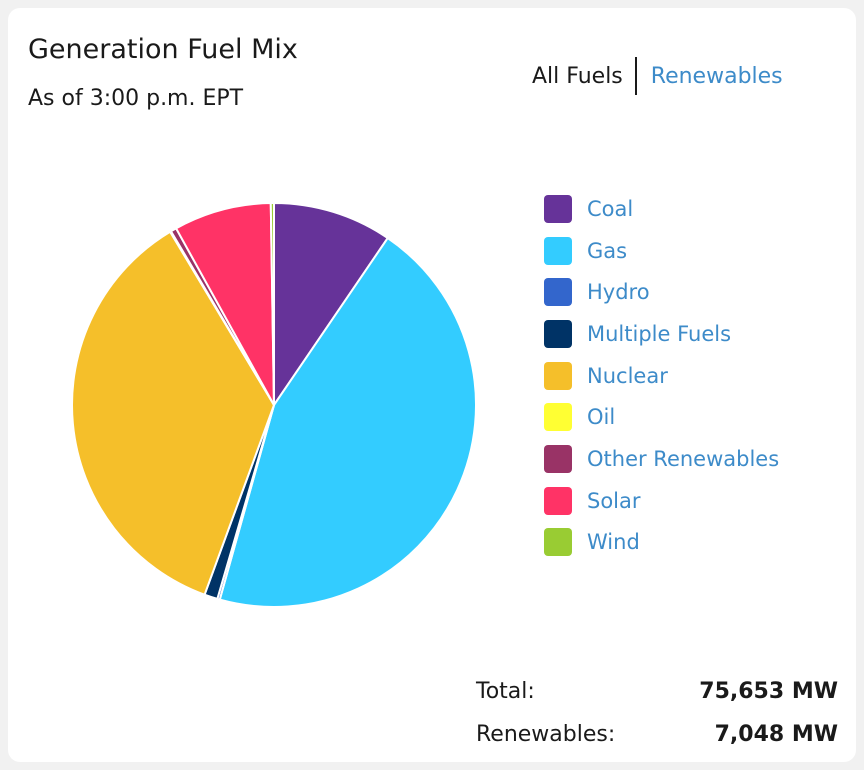 The height and width of the screenshot is (770, 864). I want to click on legend-swatch-hydro, so click(558, 292).